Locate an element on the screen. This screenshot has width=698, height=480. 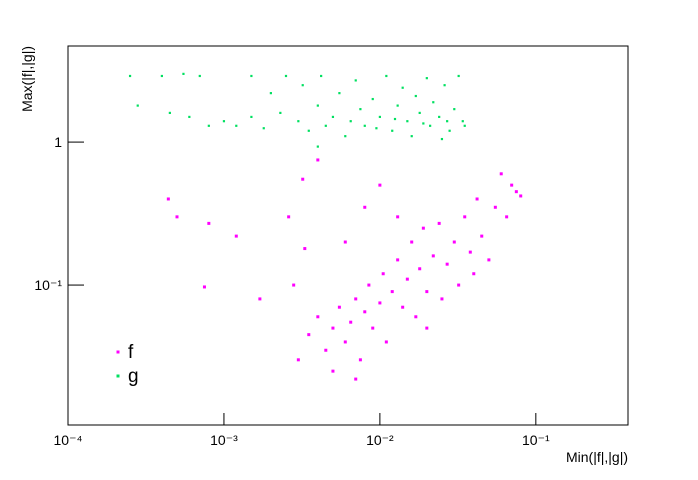
legend-marker is located at coordinates (118, 352).